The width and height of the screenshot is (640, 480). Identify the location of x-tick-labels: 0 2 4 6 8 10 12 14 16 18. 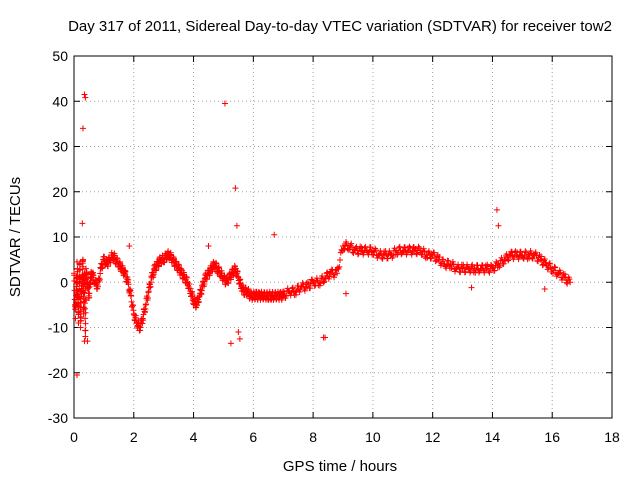
(345, 437).